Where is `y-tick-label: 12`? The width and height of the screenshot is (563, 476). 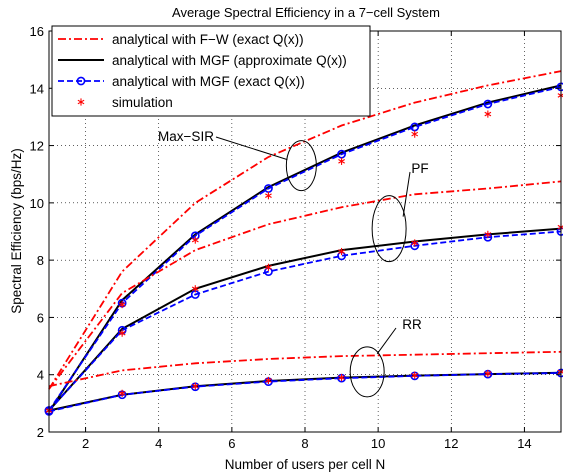 y-tick-label: 12 is located at coordinates (37, 146).